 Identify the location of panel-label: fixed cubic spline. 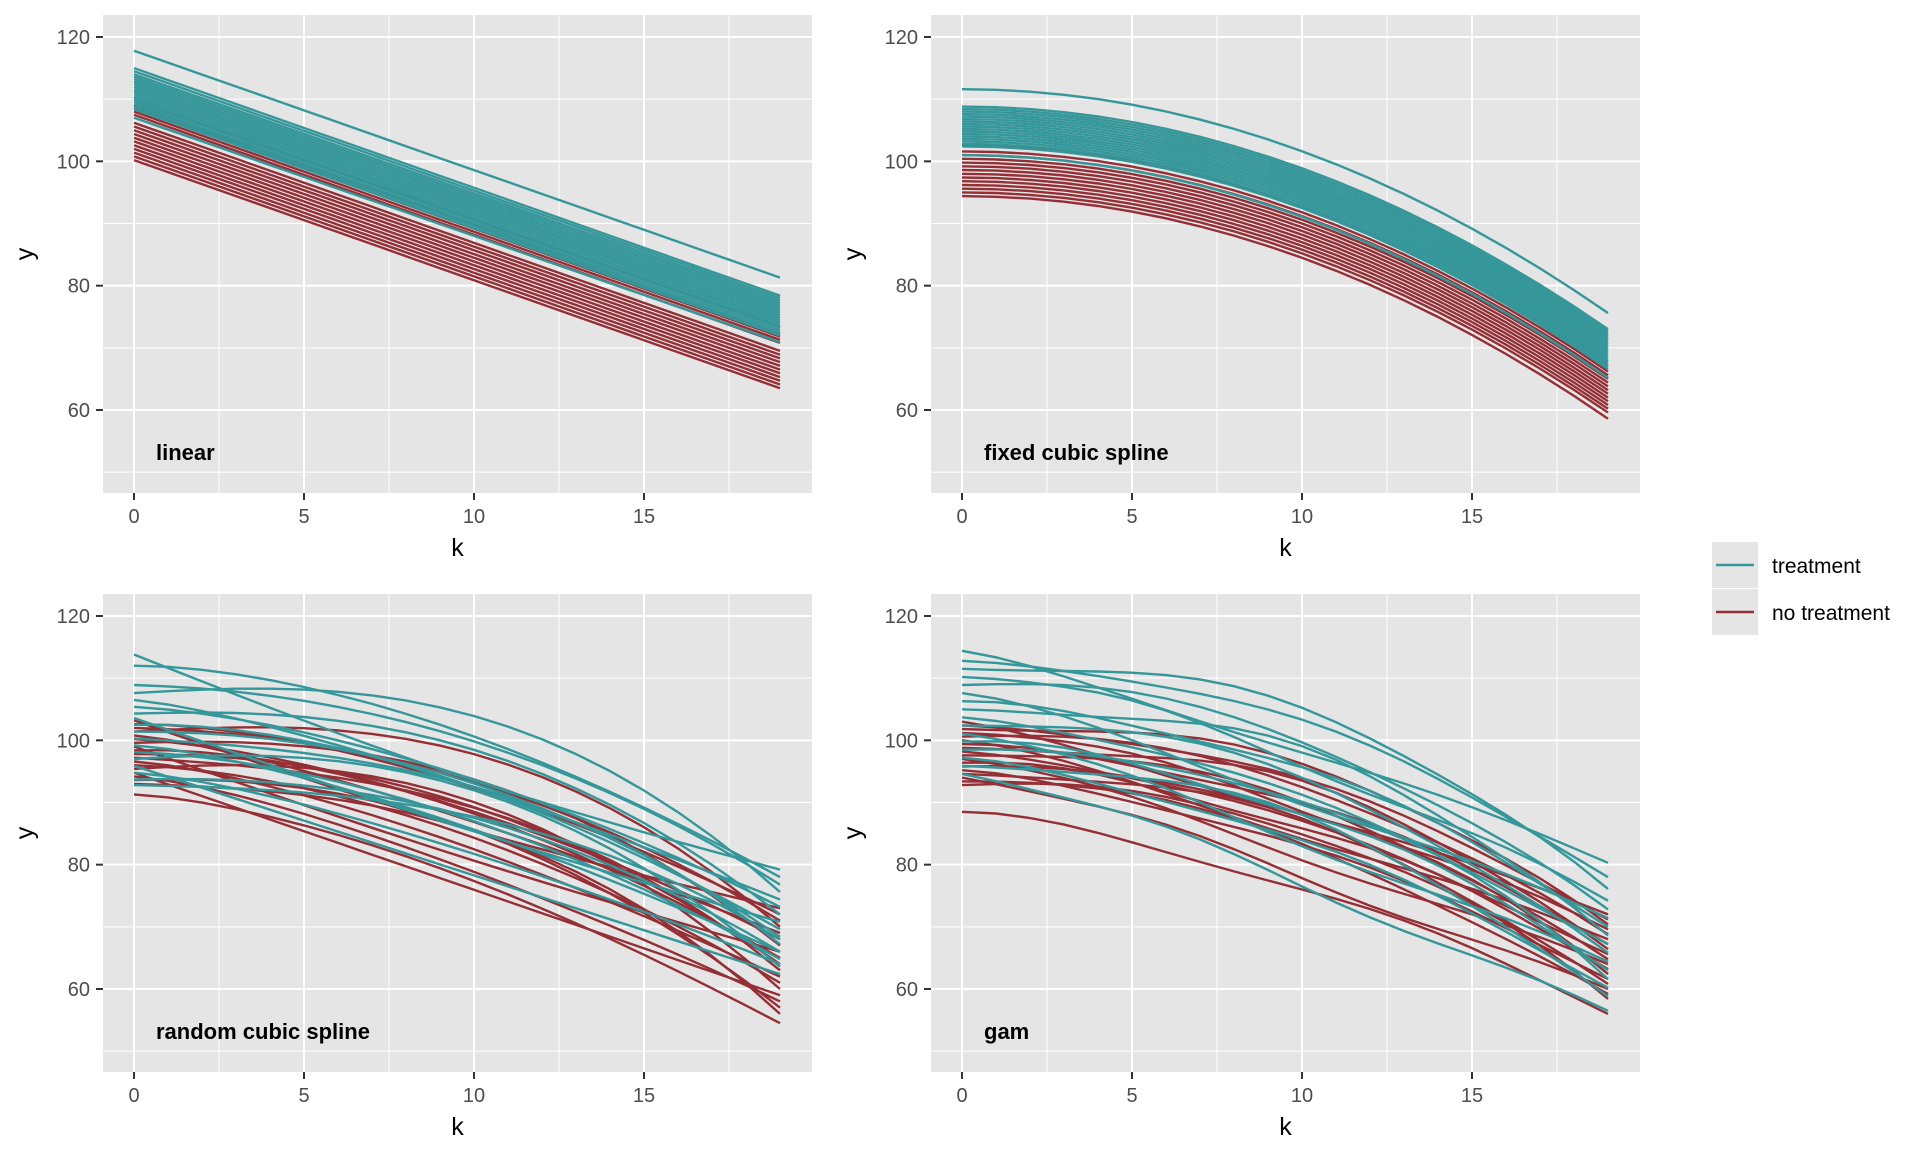
(1076, 452).